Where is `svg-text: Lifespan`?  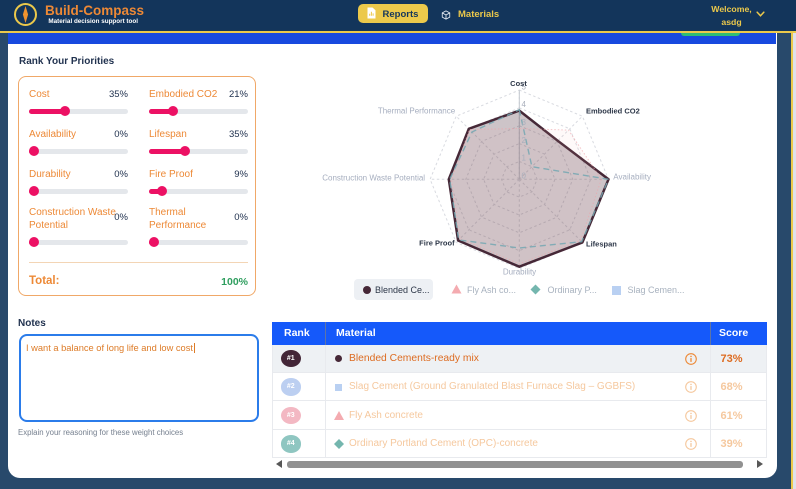 svg-text: Lifespan is located at coordinates (601, 244).